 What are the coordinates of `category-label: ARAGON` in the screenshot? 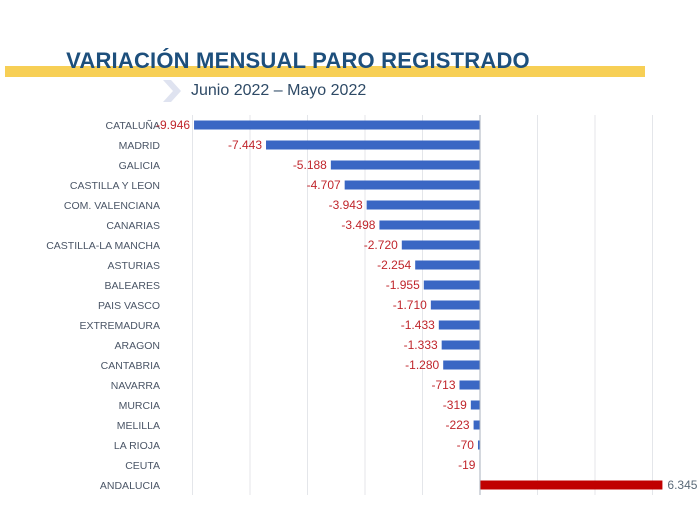 It's located at (137, 346).